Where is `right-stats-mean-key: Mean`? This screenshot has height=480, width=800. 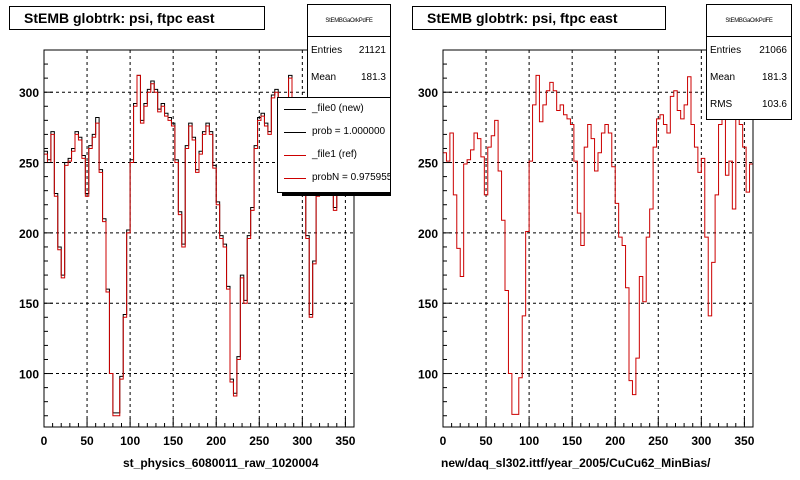
right-stats-mean-key: Mean is located at coordinates (723, 77).